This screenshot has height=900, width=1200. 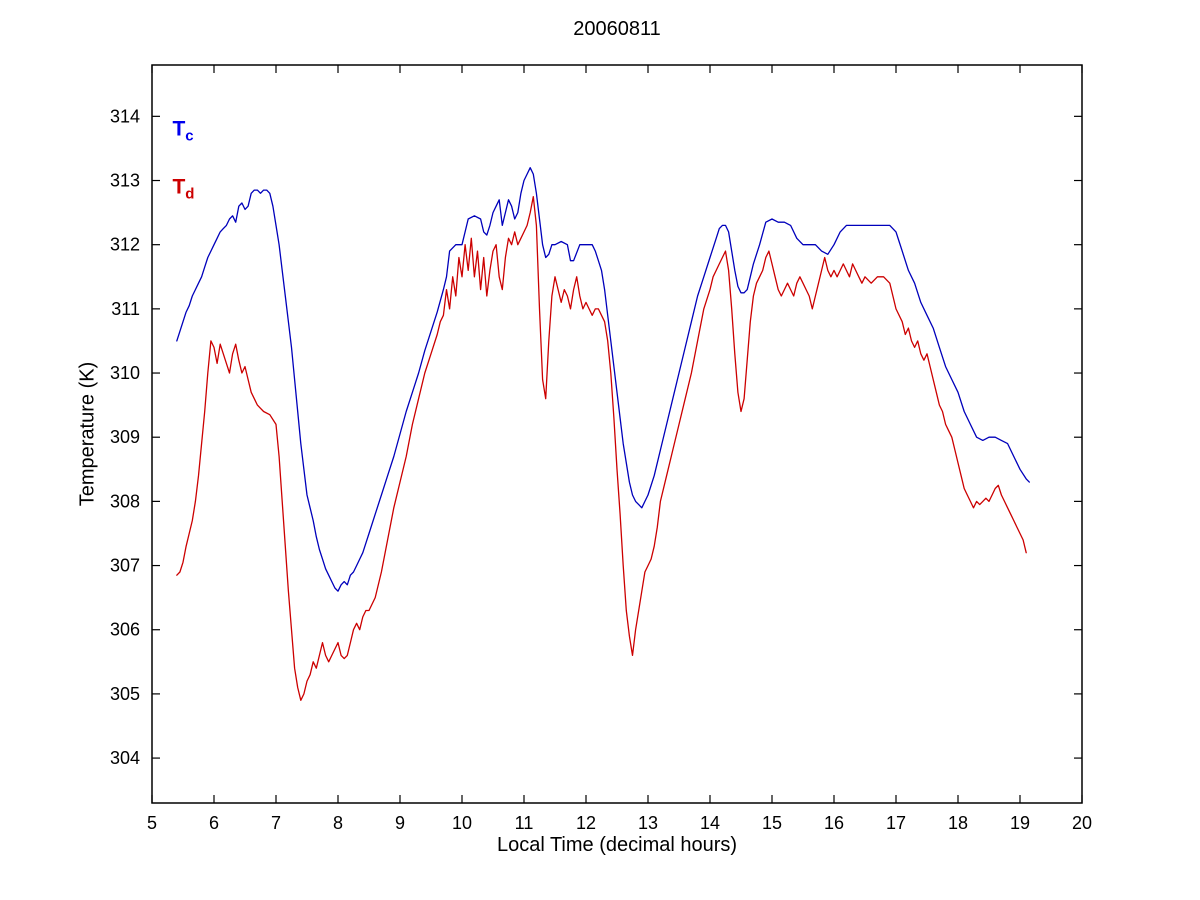 I want to click on x-tick-label: 17, so click(x=896, y=823).